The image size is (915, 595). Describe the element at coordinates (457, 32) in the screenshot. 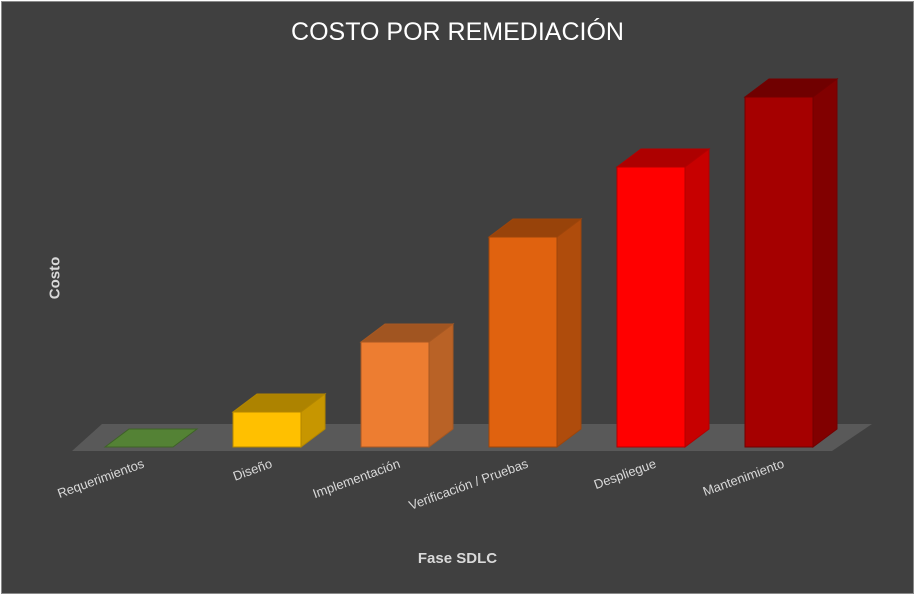

I see `chart-title: COSTO POR REMEDIACIÓN` at that location.